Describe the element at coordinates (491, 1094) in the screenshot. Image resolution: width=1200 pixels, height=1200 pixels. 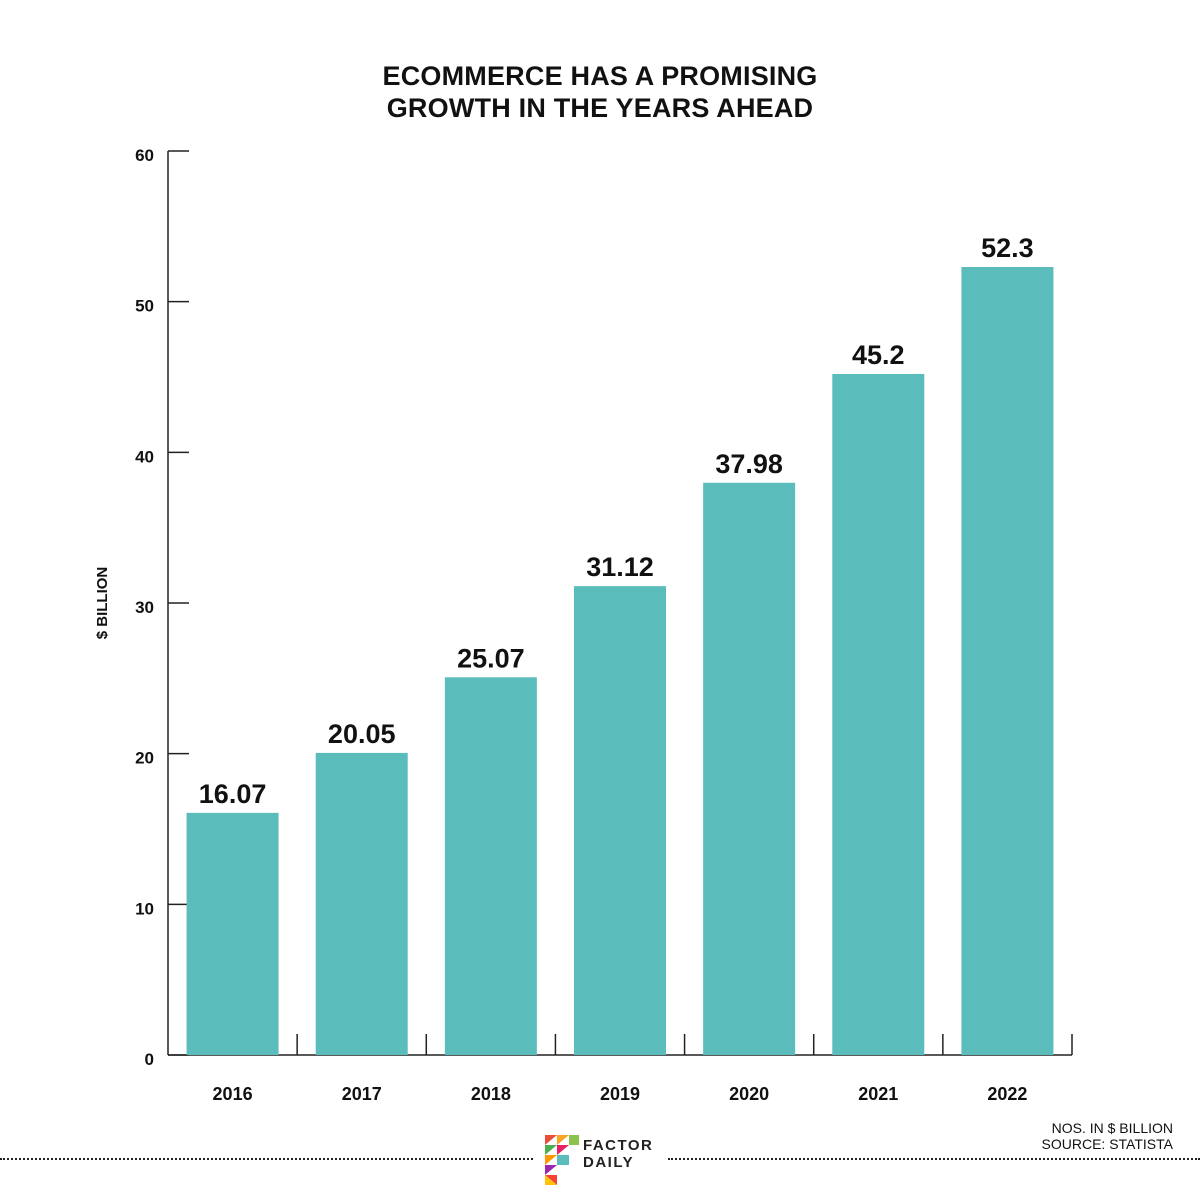
I see `x-tick-label-2018: 2018` at that location.